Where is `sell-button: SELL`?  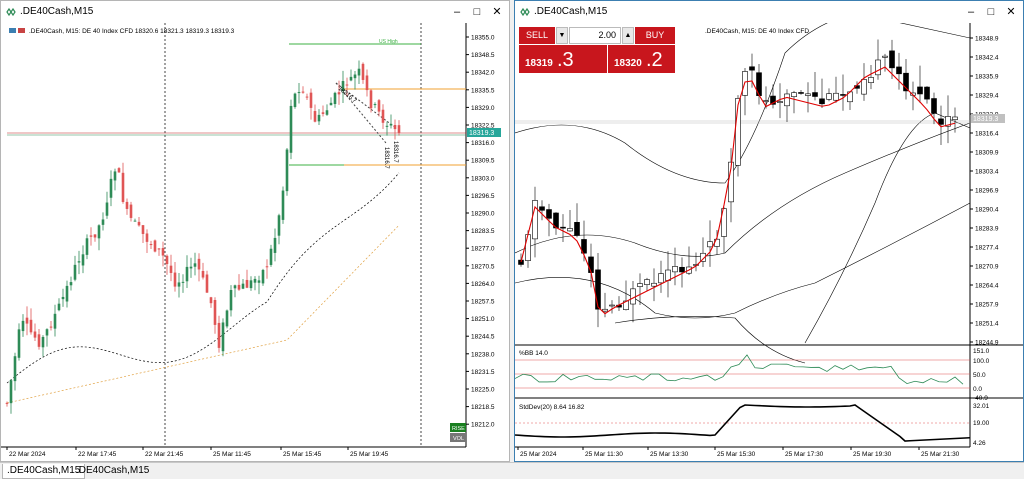
sell-button: SELL is located at coordinates (537, 35).